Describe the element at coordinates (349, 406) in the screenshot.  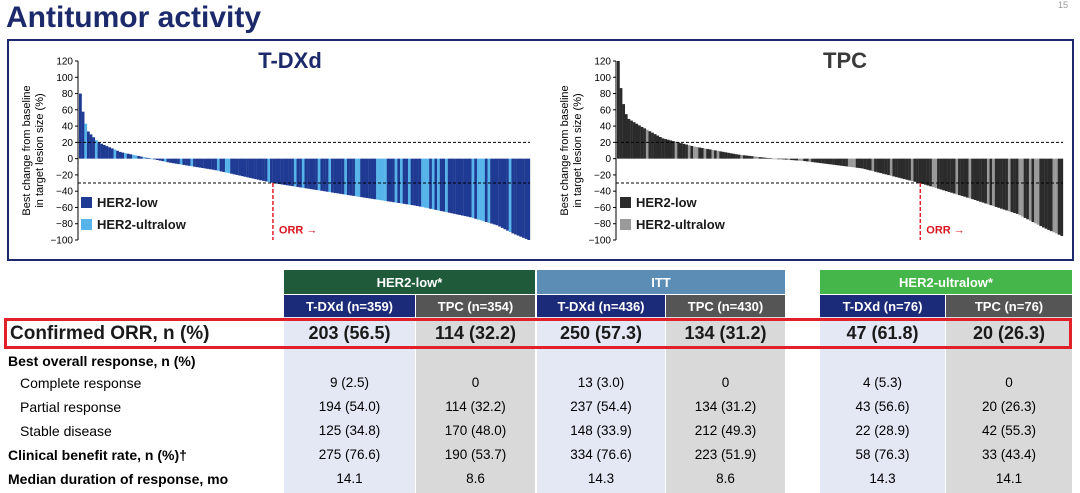
I see `table-cell: 194 (54.0)` at that location.